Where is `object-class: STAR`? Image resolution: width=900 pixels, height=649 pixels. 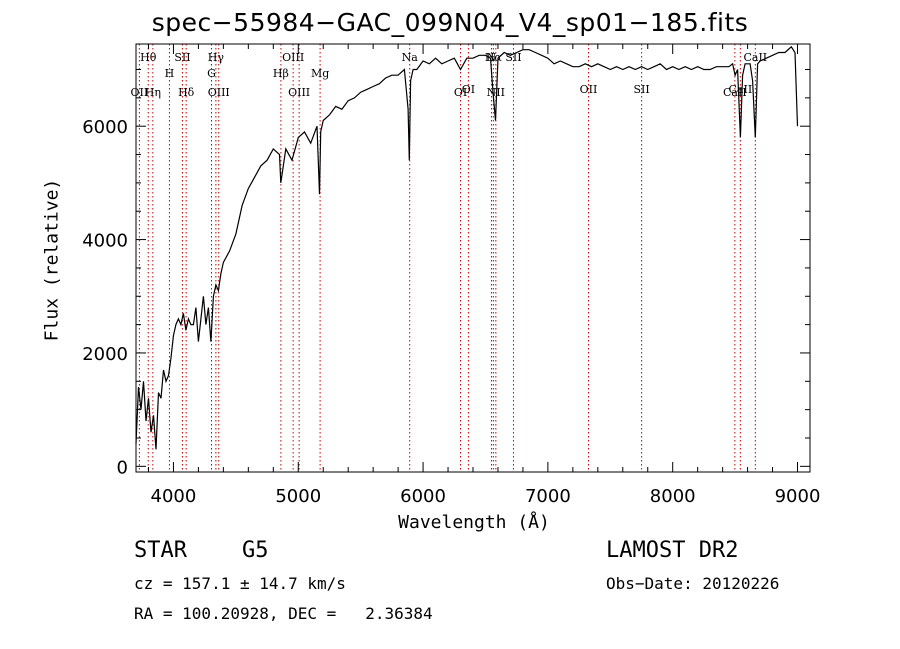
object-class: STAR is located at coordinates (160, 550).